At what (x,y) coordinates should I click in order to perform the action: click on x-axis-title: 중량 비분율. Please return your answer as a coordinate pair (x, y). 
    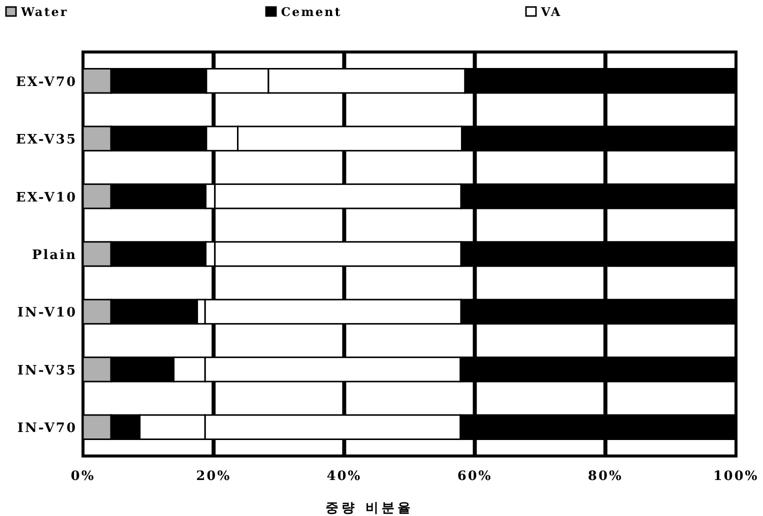
    Looking at the image, I should click on (370, 508).